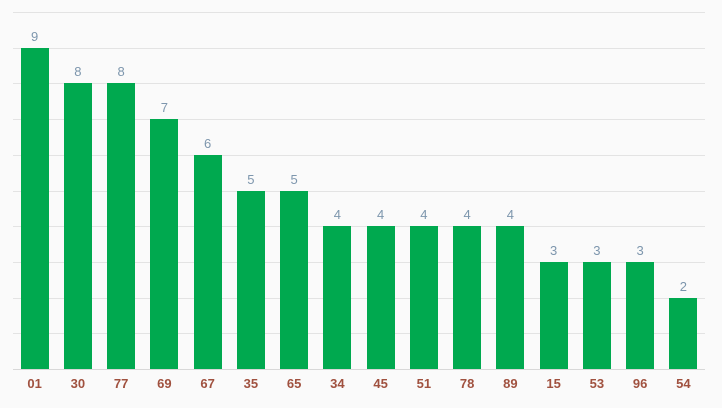  What do you see at coordinates (640, 383) in the screenshot?
I see `x-axis-label: 96` at bounding box center [640, 383].